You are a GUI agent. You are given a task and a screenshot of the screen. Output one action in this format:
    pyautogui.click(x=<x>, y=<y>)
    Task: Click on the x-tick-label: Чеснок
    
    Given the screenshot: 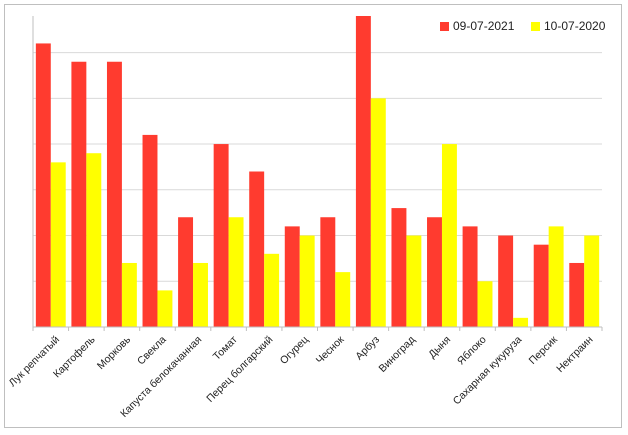 What is the action you would take?
    pyautogui.click(x=330, y=349)
    